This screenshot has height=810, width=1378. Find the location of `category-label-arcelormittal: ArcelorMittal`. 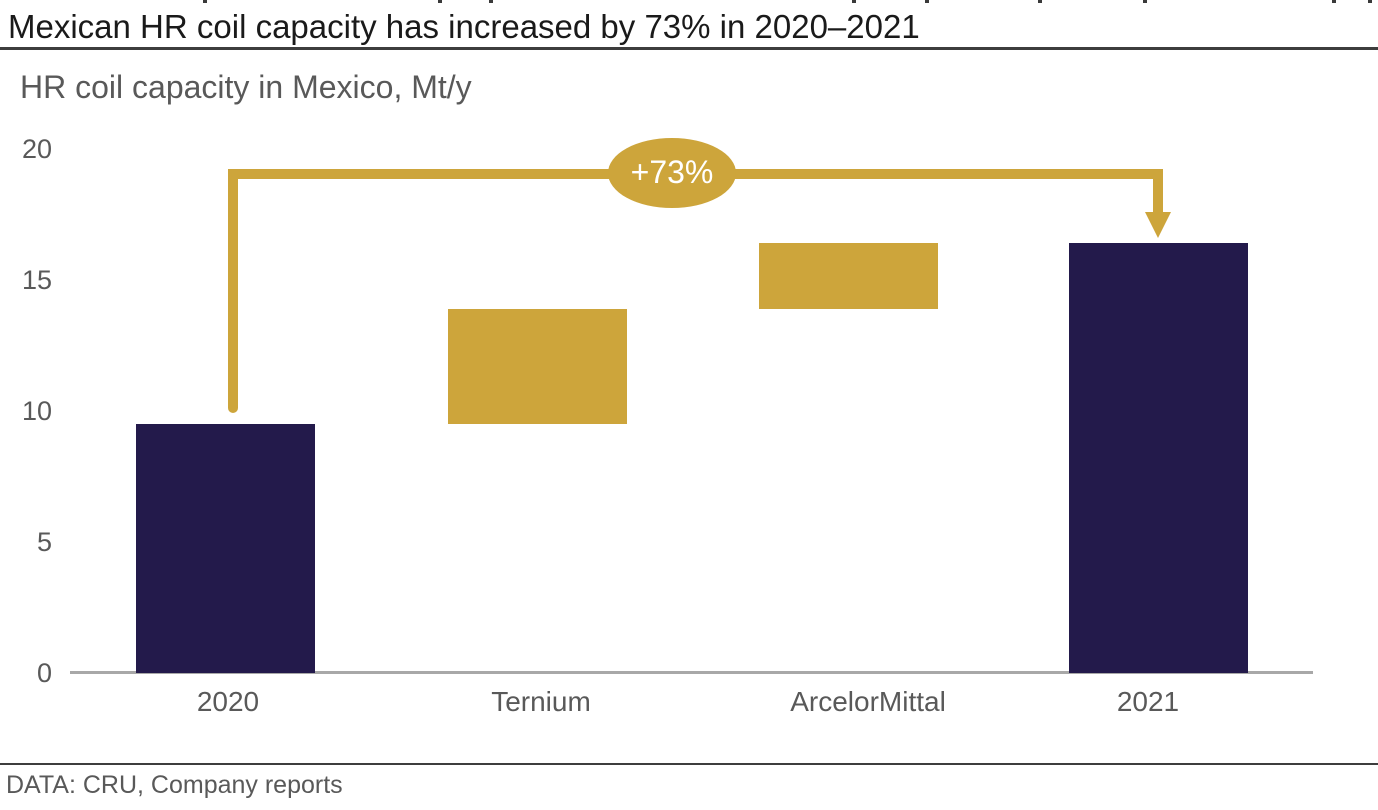

category-label-arcelormittal: ArcelorMittal is located at coordinates (868, 701).